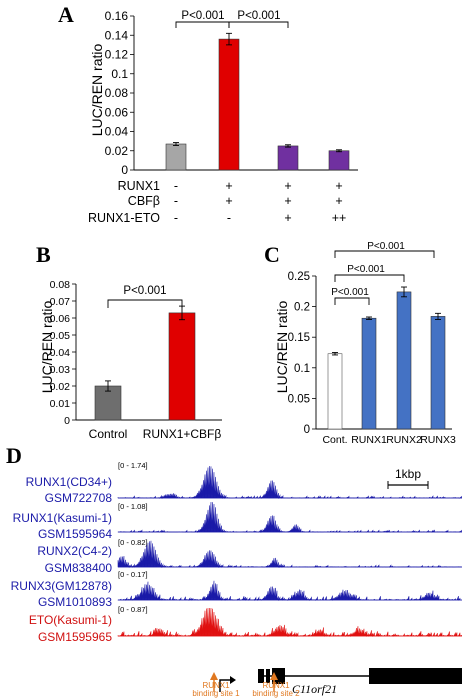 Image resolution: width=474 pixels, height=698 pixels. Describe the element at coordinates (139, 186) in the screenshot. I see `condition-name: RUNX1` at that location.